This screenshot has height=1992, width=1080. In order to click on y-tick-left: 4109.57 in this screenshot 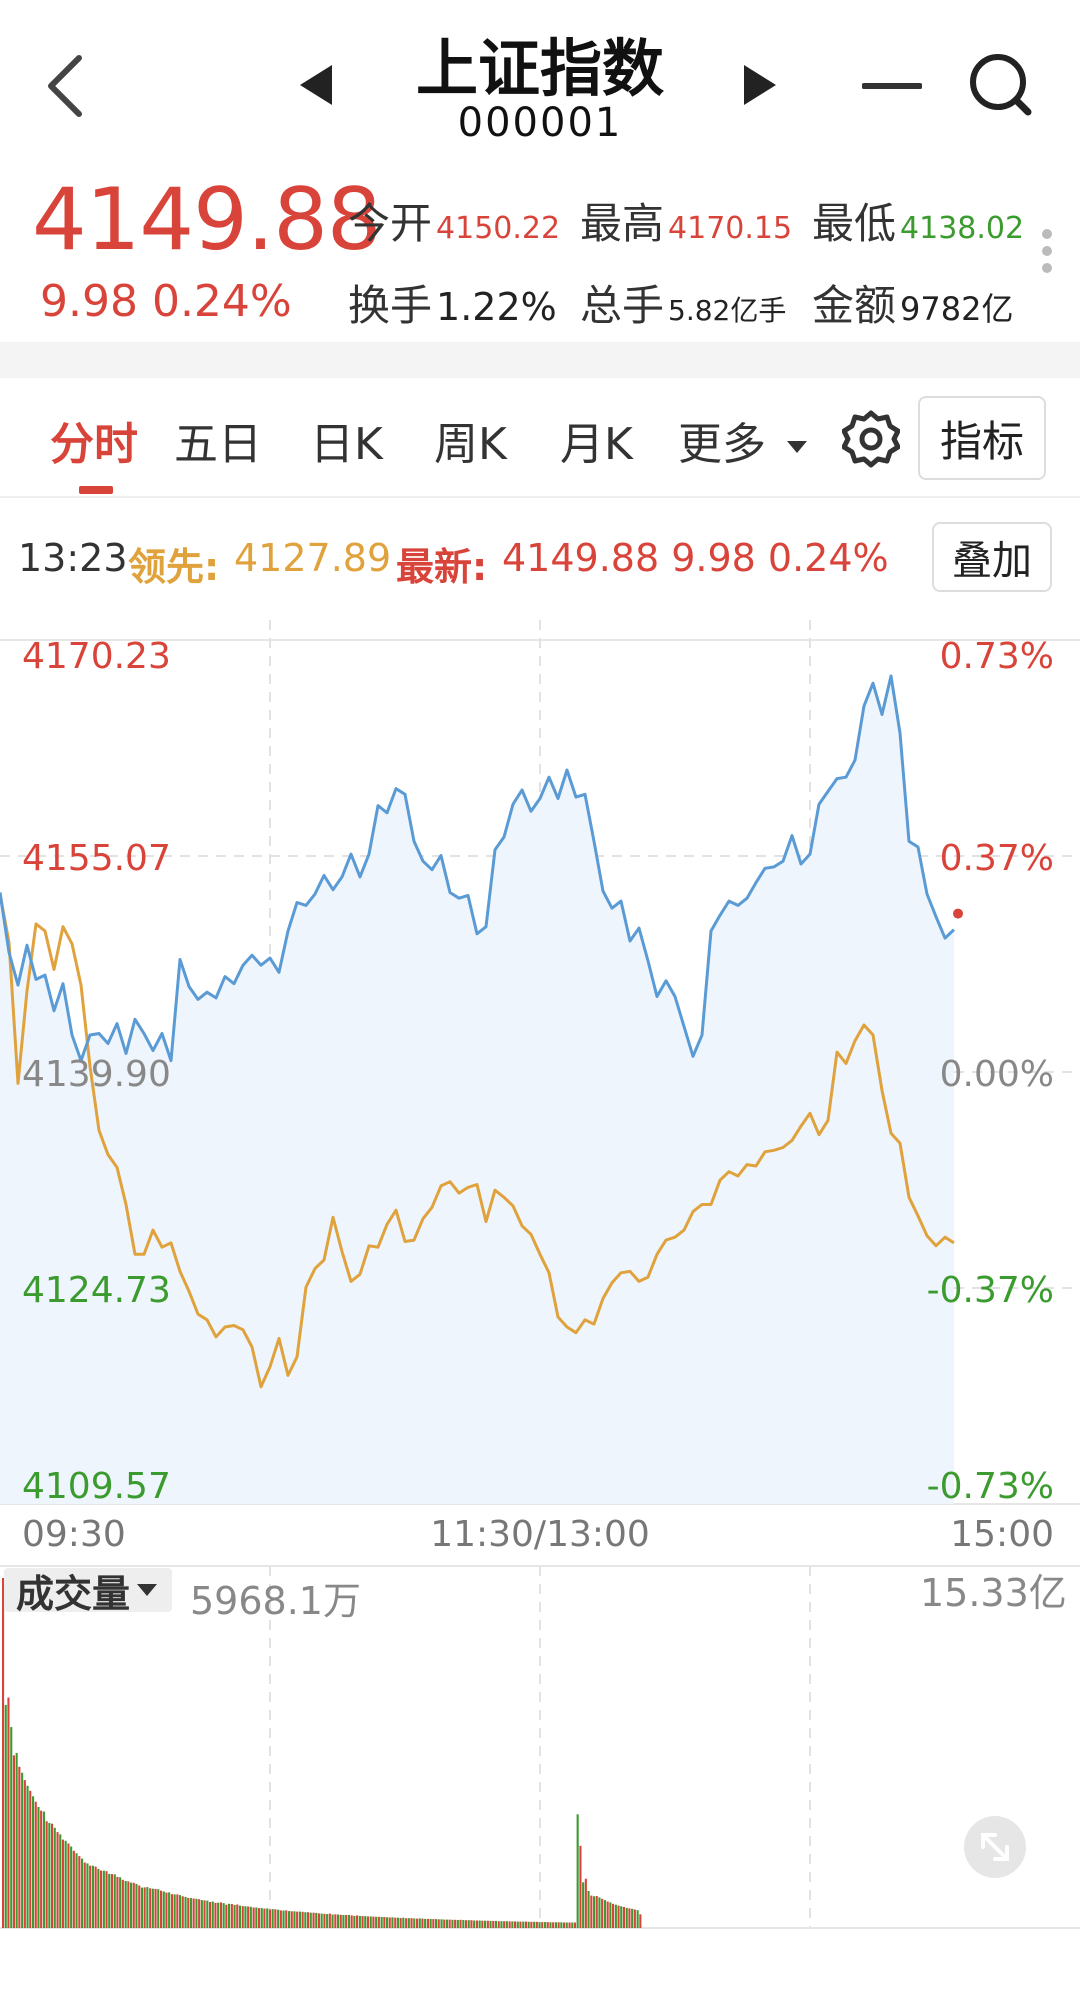, I will do `click(96, 1486)`.